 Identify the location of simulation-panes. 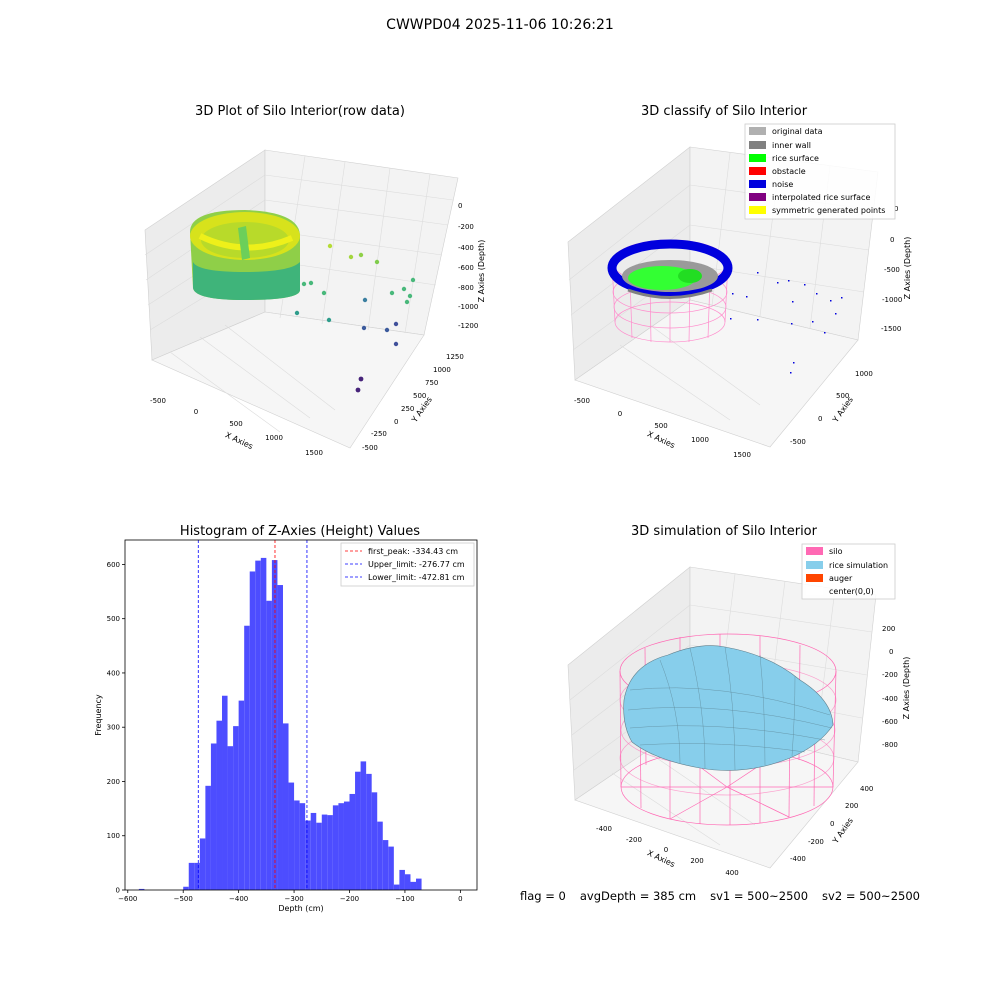
(722, 717).